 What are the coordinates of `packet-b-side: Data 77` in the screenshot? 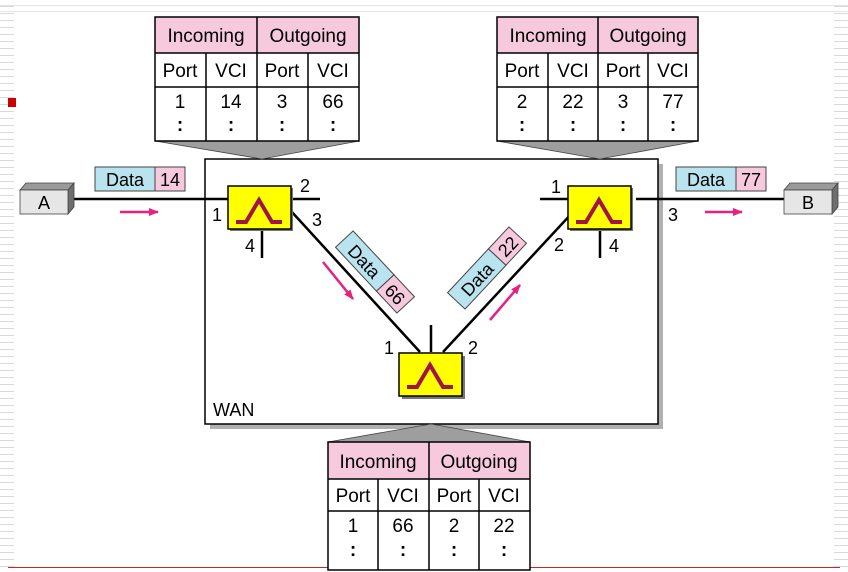 It's located at (721, 179).